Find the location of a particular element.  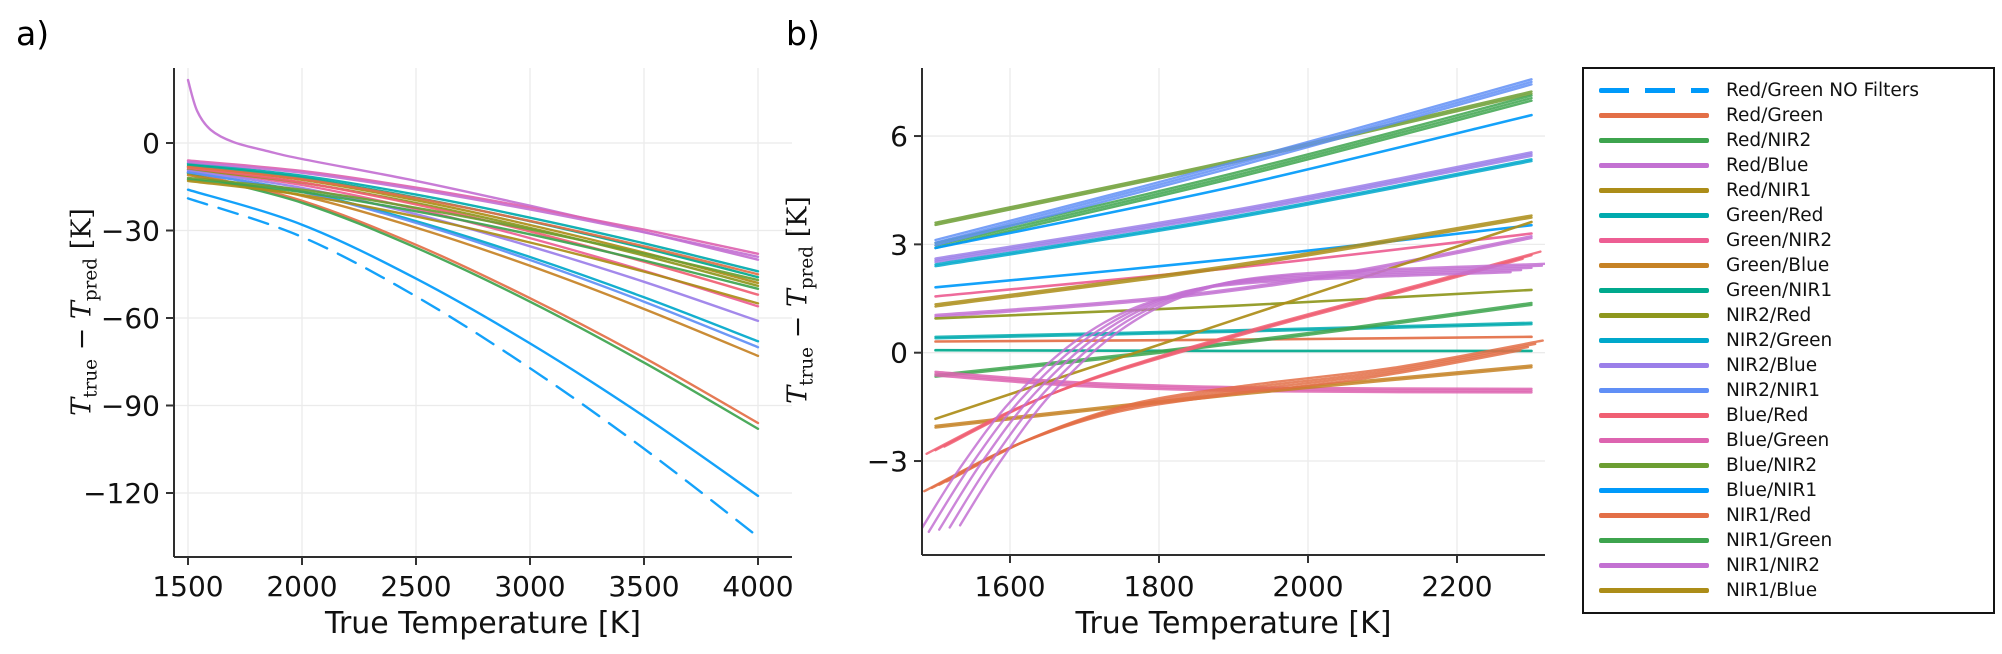

legend-item-label: NIR1/NIR2 is located at coordinates (1773, 565).